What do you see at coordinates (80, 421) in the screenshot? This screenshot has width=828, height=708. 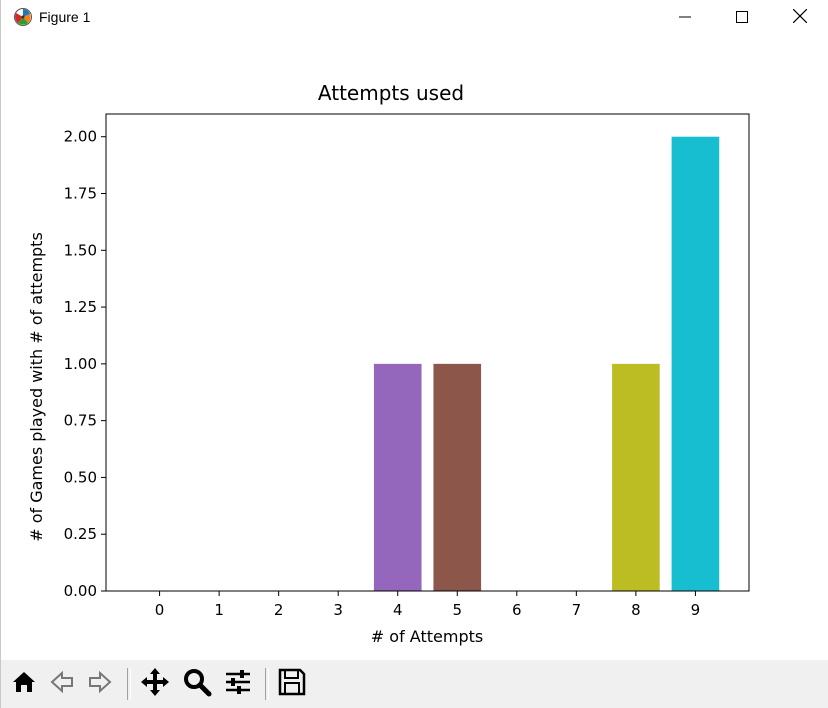 I see `y-tick-label: 0.75` at bounding box center [80, 421].